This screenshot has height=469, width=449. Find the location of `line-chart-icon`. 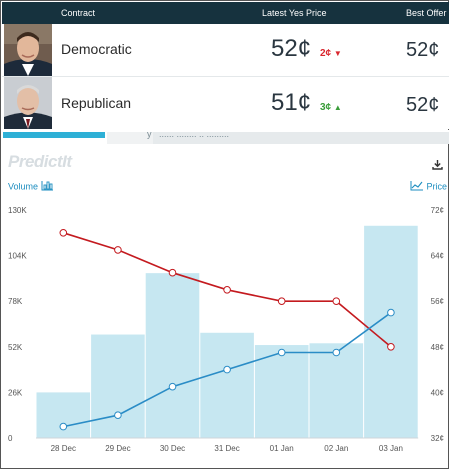

line-chart-icon is located at coordinates (418, 187).